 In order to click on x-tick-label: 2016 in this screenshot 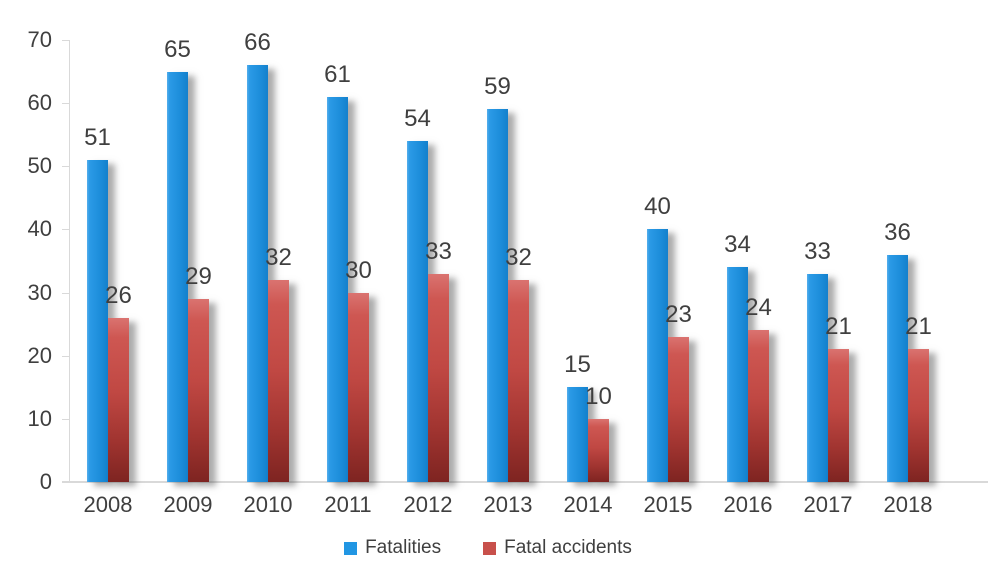, I will do `click(748, 504)`.